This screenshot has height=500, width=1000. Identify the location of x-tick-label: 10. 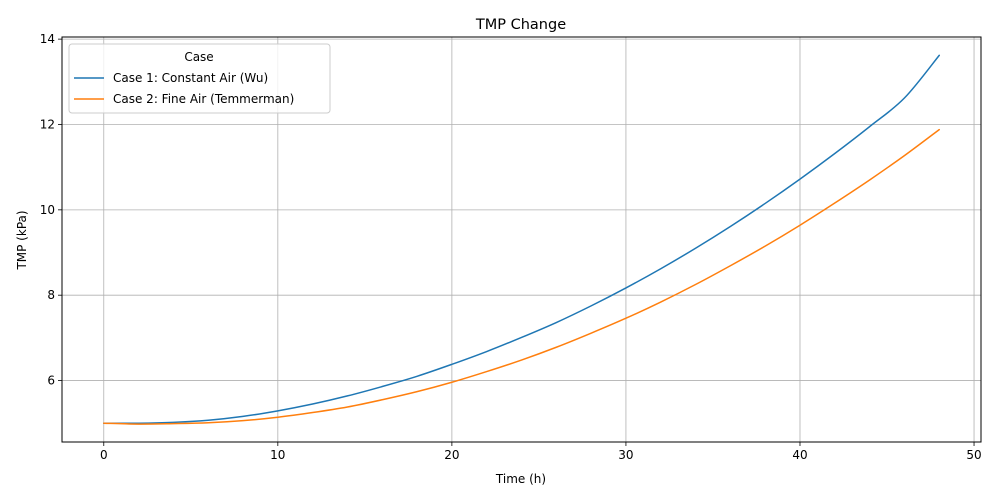
(277, 455).